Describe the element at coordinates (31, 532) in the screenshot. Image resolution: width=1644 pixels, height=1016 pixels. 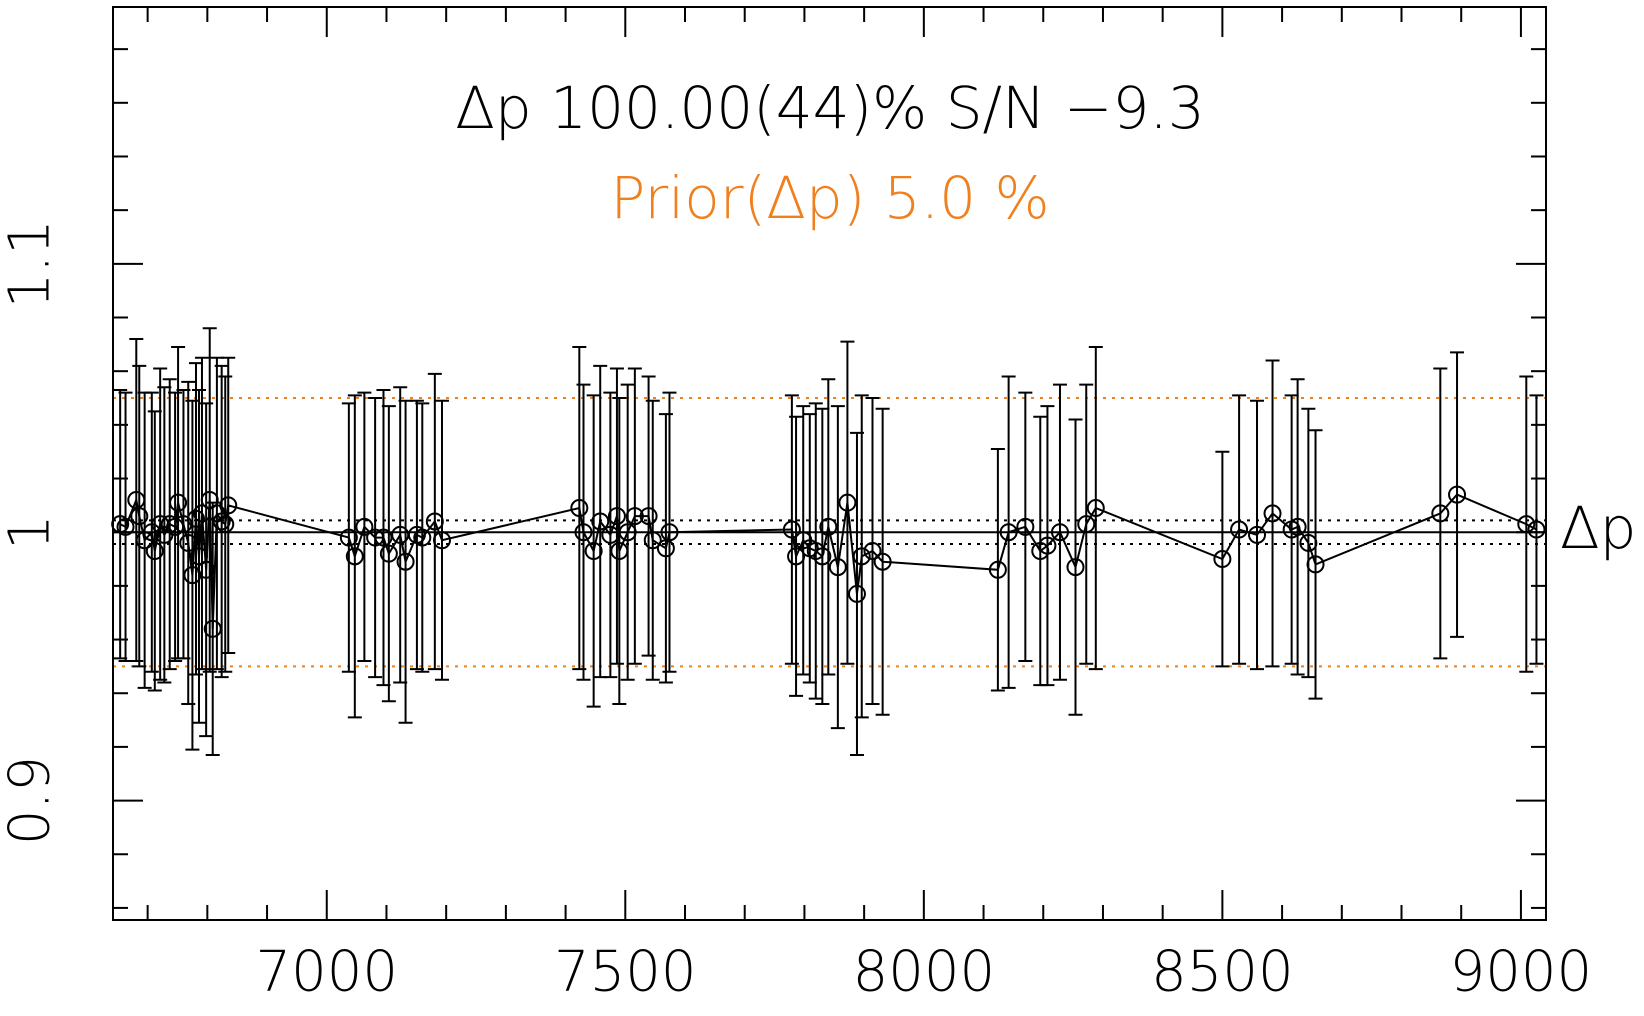
I see `y-tick-label: 1` at that location.